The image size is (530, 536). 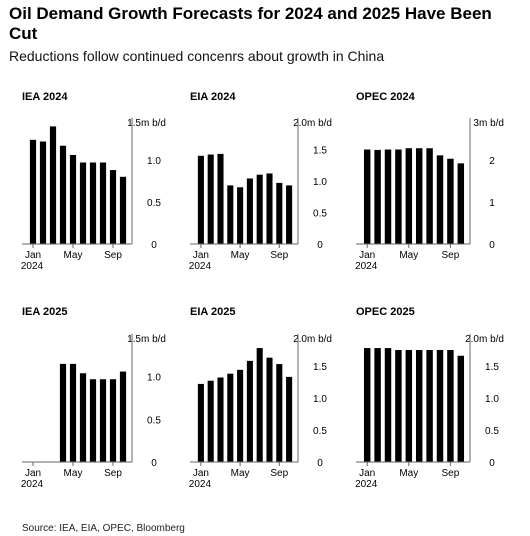 I want to click on panel-title: IEA 2025, so click(x=44, y=312).